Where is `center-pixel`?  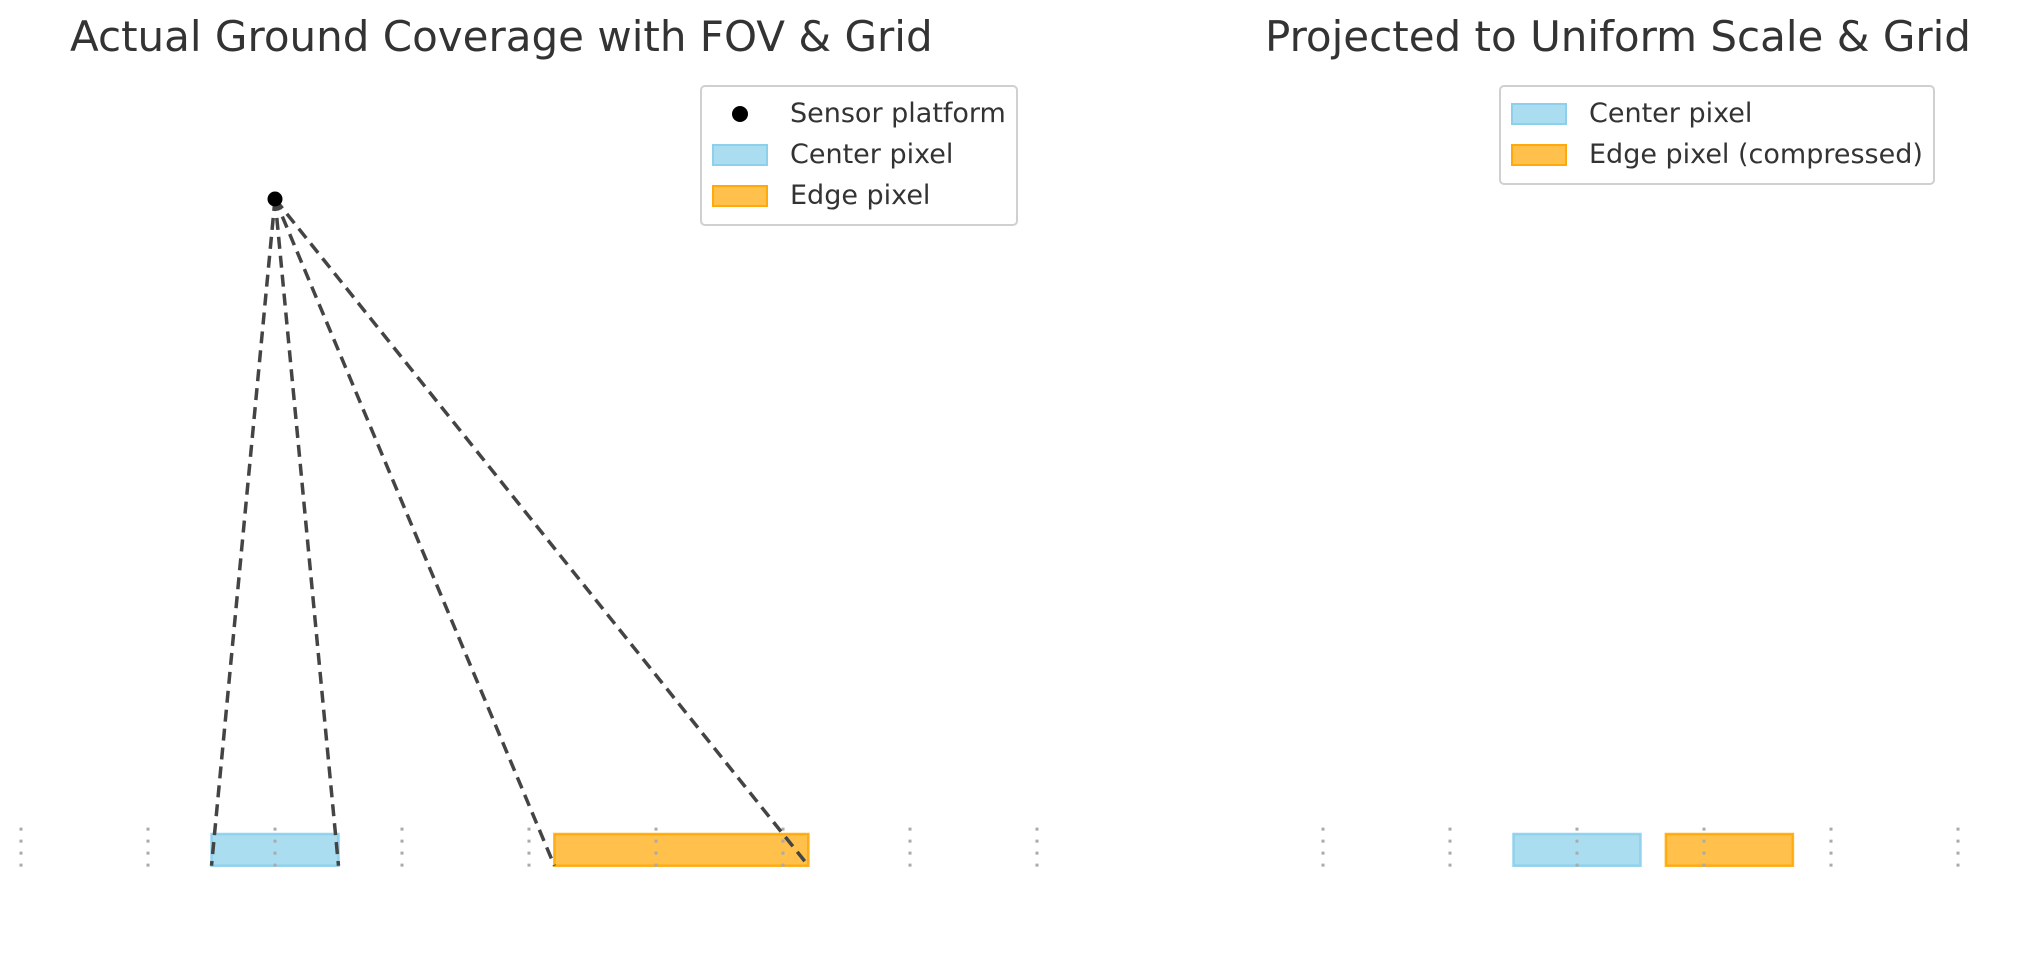 center-pixel is located at coordinates (275, 849).